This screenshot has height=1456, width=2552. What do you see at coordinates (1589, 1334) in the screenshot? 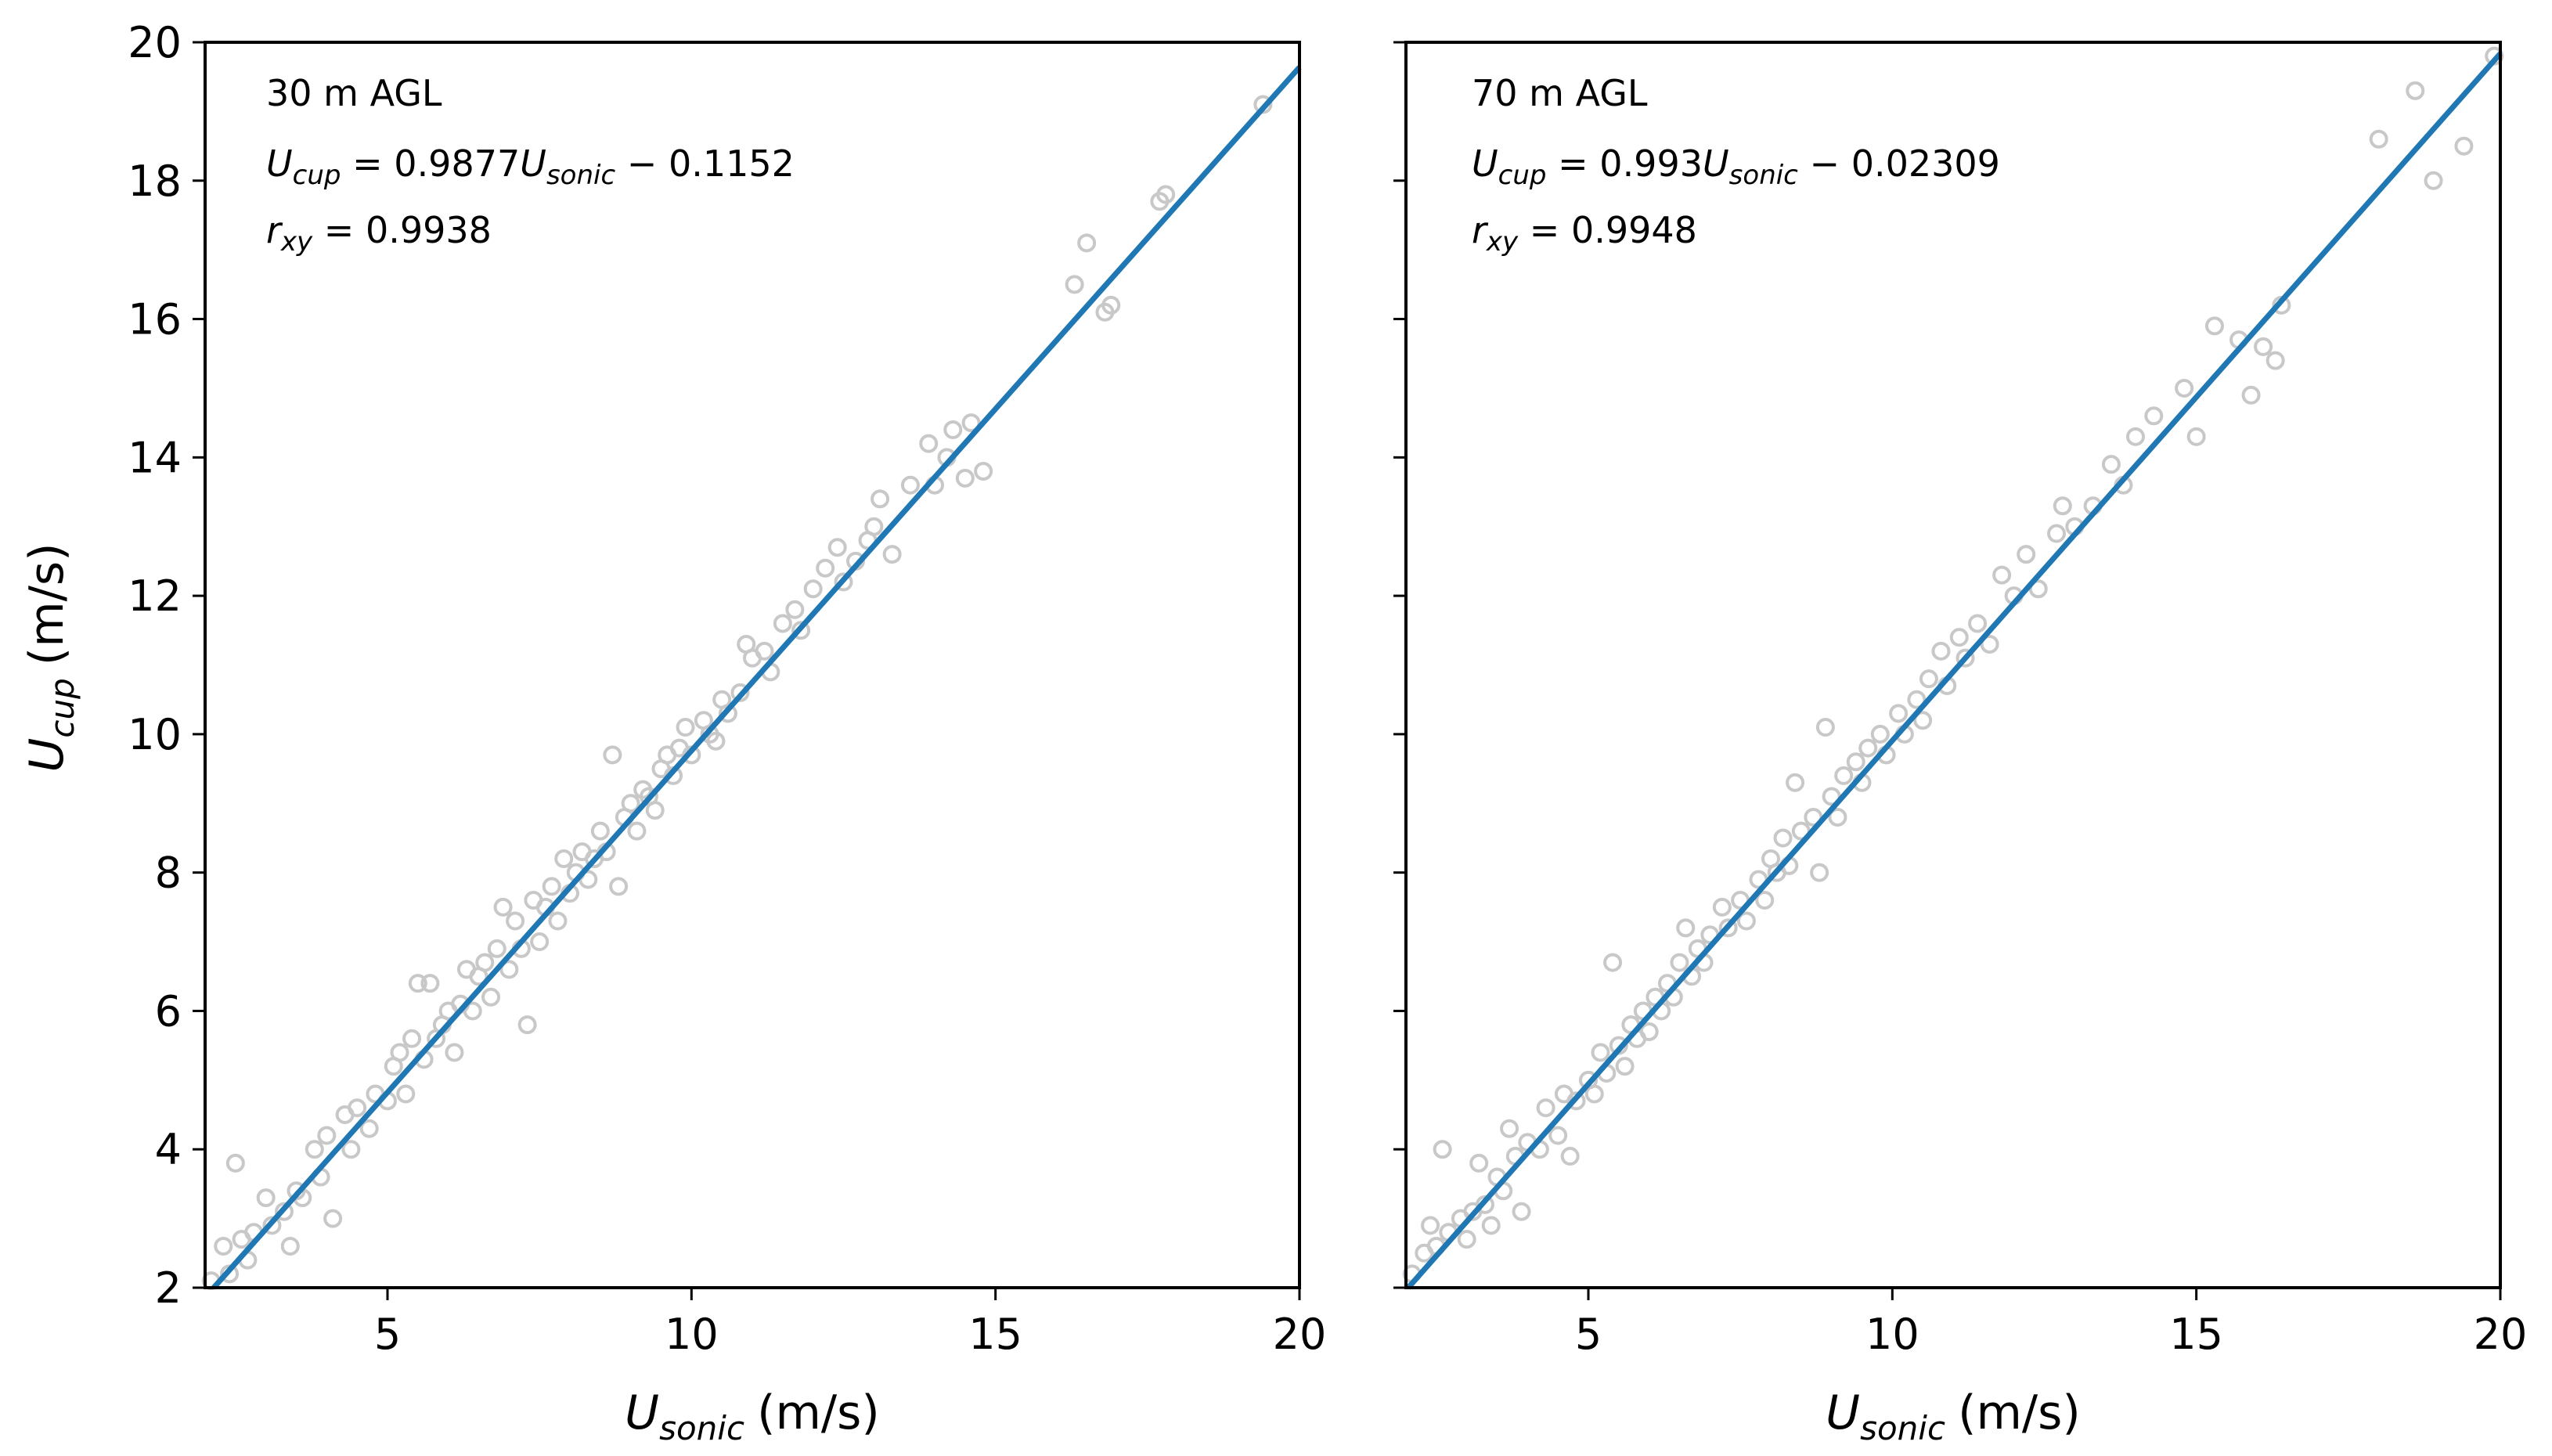
I see `right-x-tick-label-0: 5` at bounding box center [1589, 1334].